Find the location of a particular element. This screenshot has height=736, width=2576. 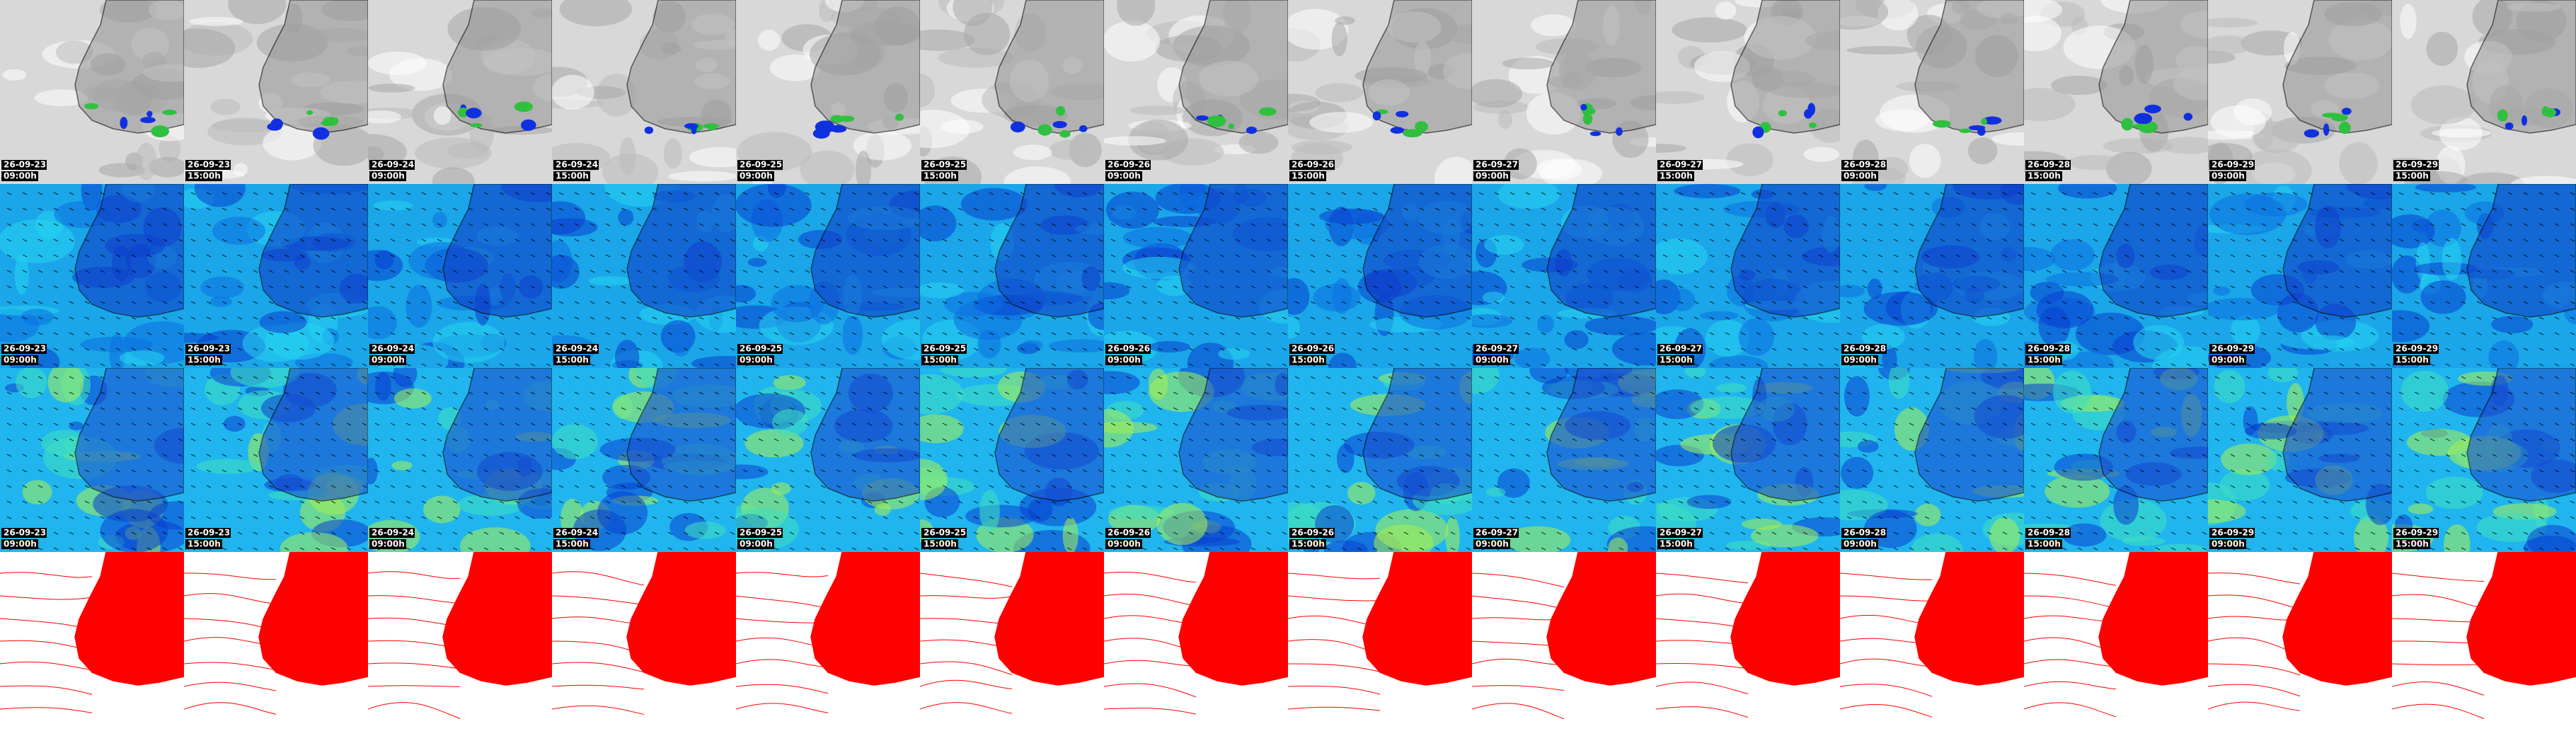

time-label: 15:00h is located at coordinates (1309, 360).